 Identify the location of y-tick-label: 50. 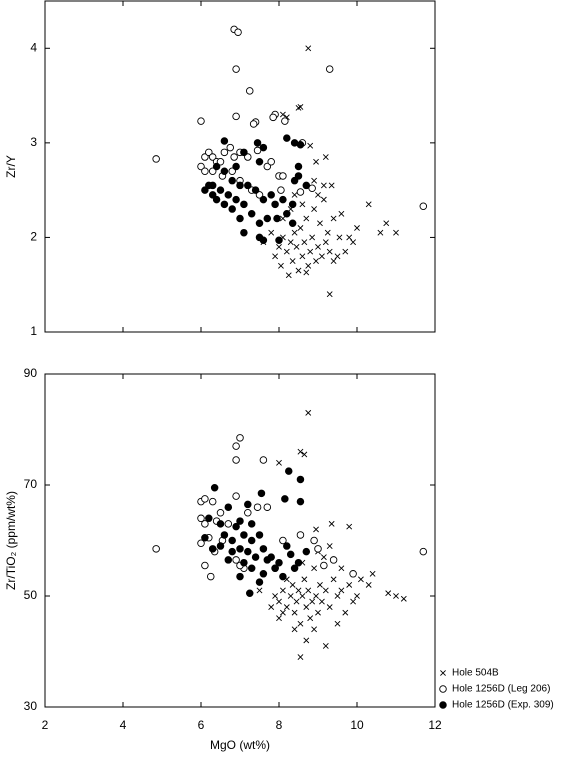
(31, 595).